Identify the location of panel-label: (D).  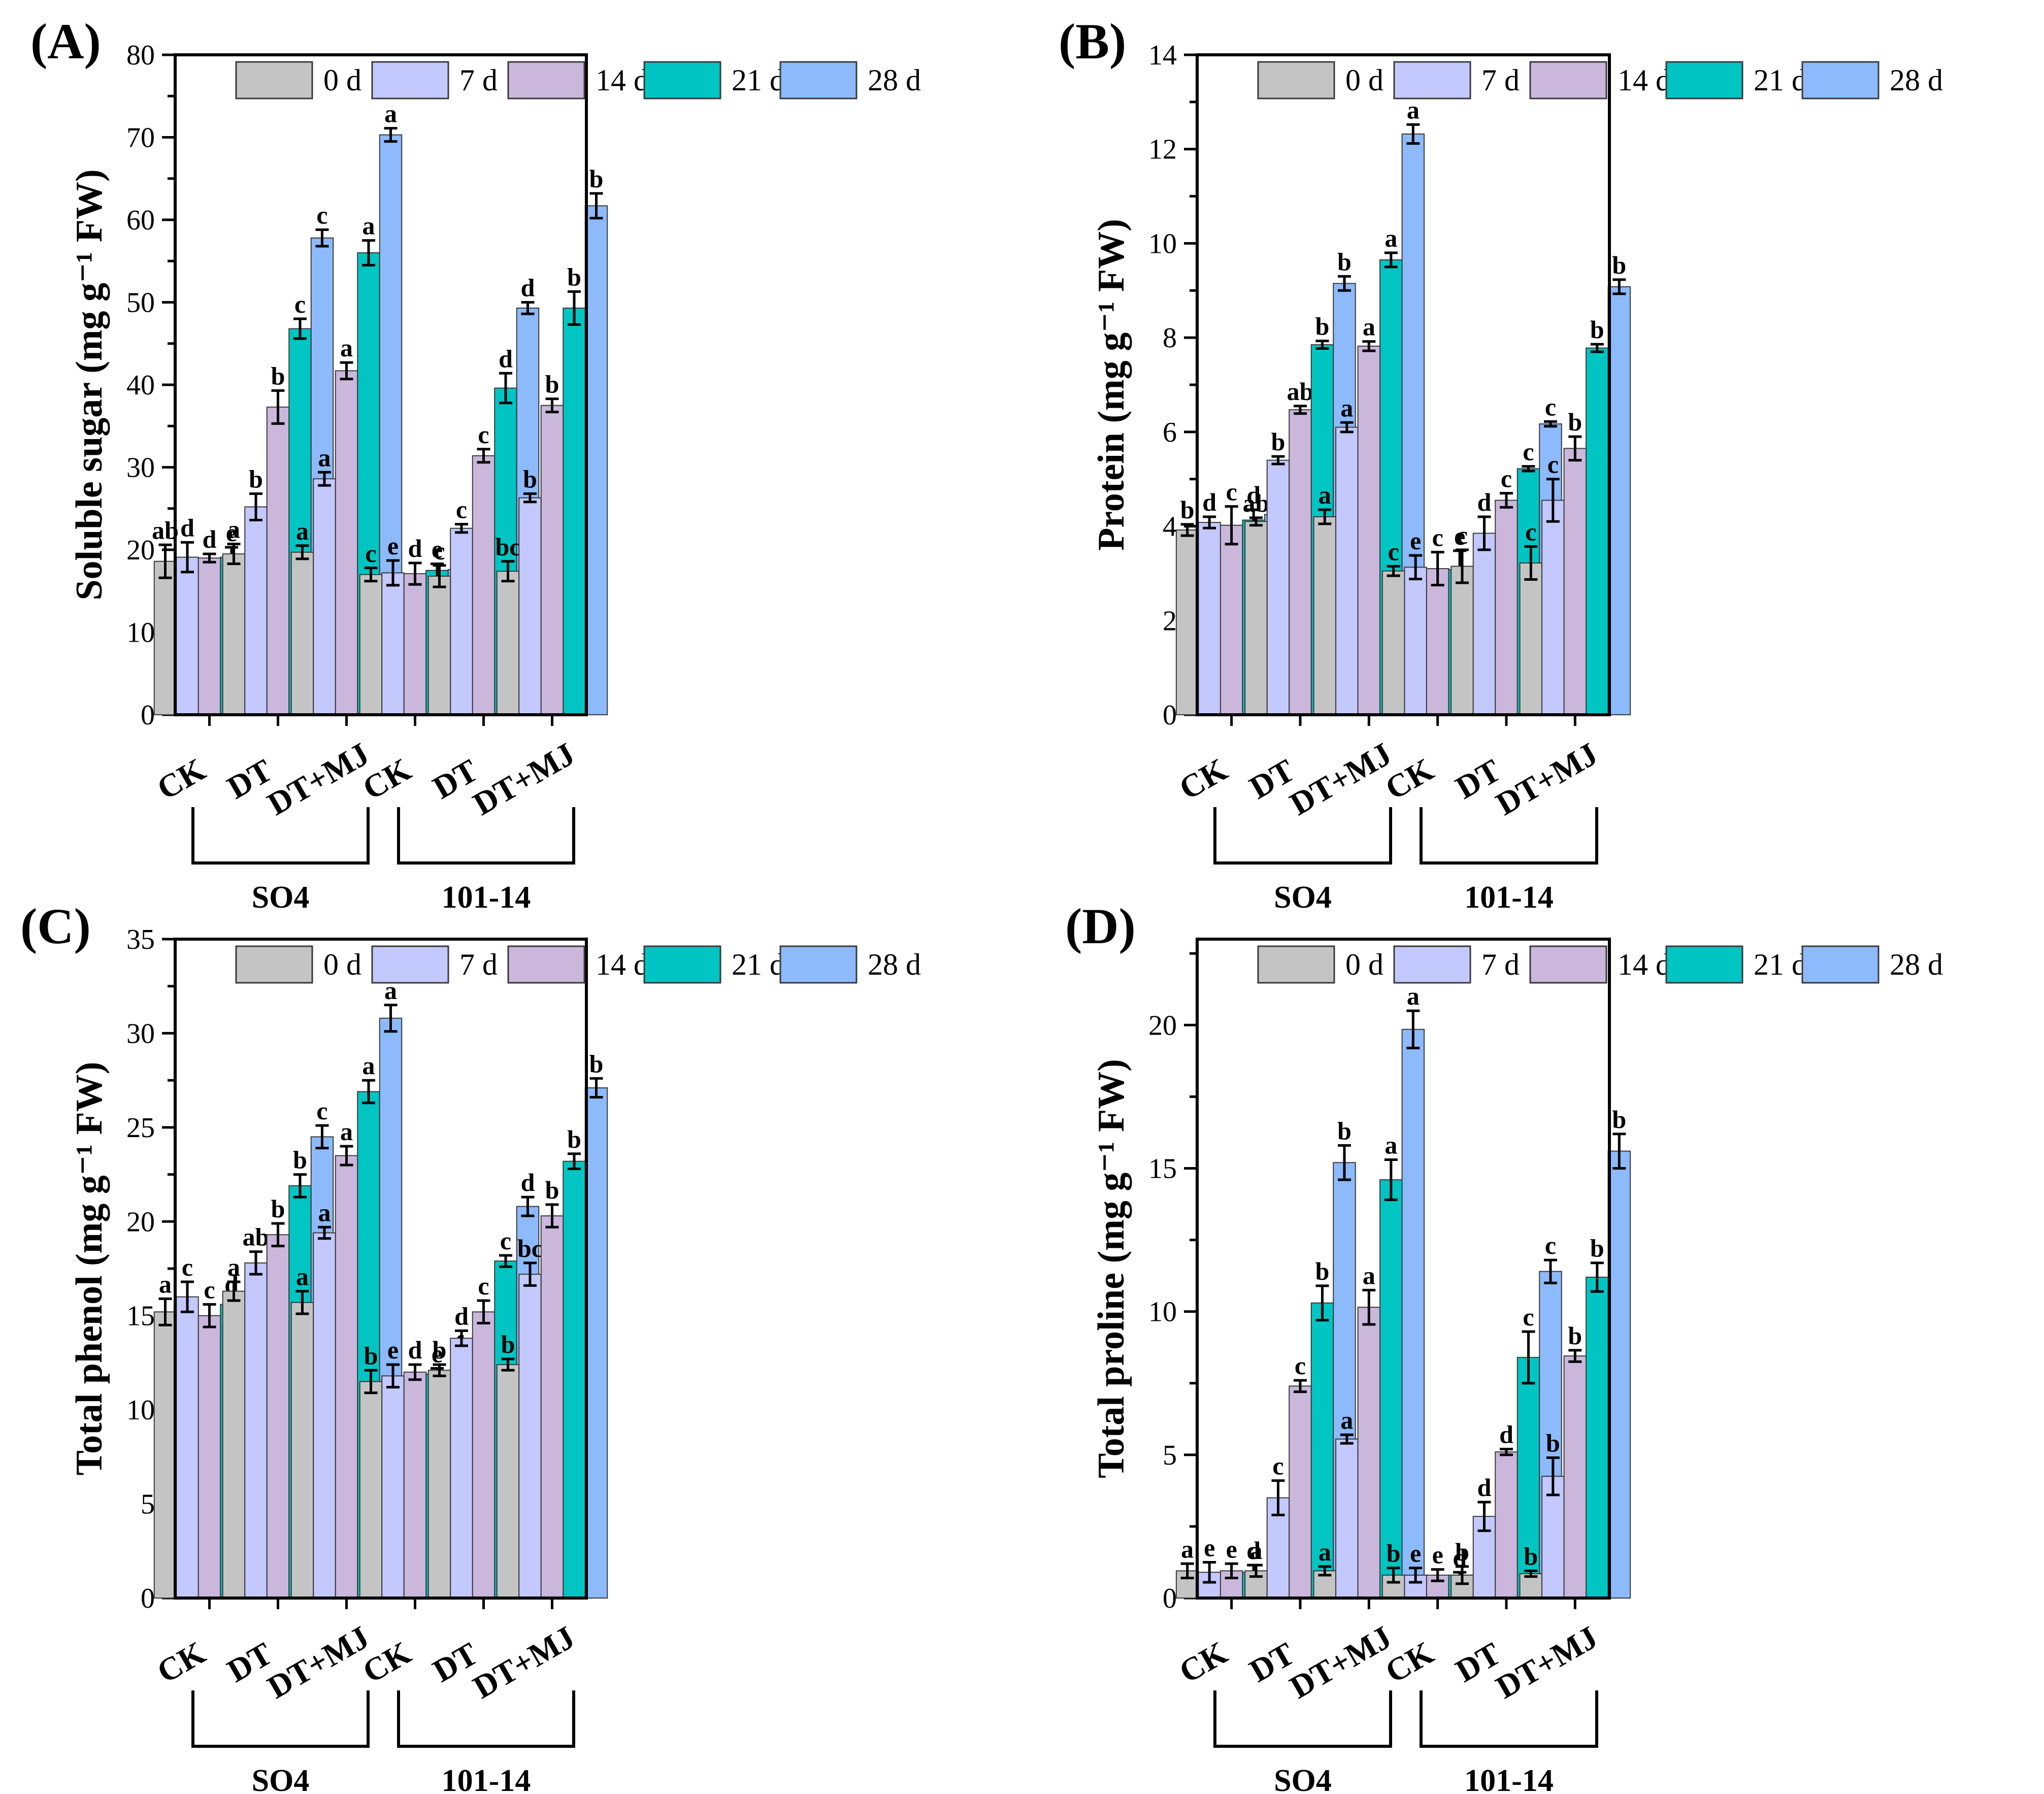
(1100, 926).